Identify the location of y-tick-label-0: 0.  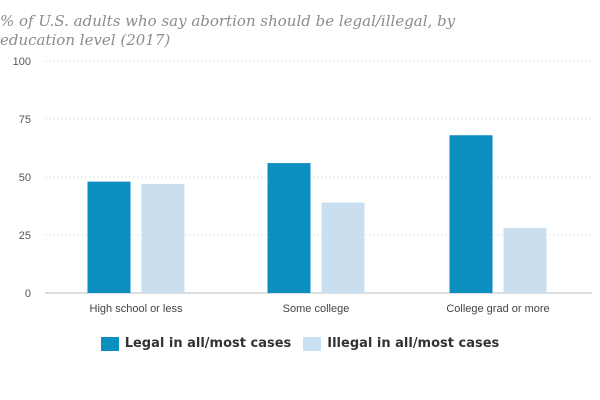
(28, 294).